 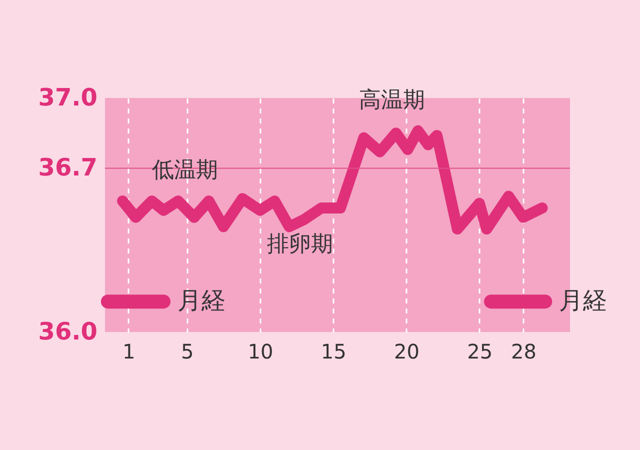 I want to click on x-tick-label: 20, so click(x=407, y=352).